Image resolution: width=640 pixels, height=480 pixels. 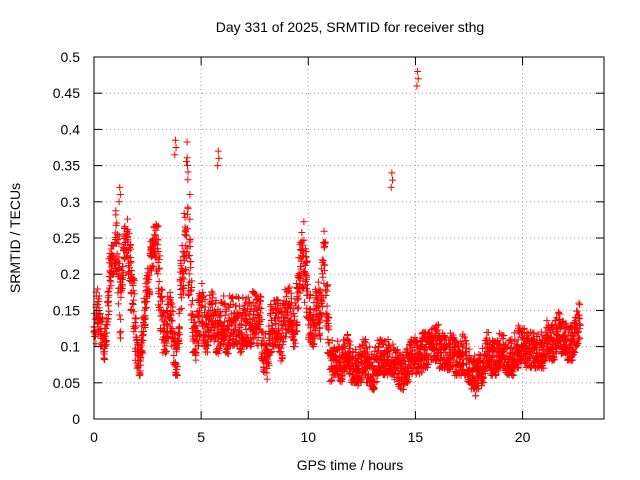 I want to click on y-tick-label: 0.45, so click(x=66, y=93).